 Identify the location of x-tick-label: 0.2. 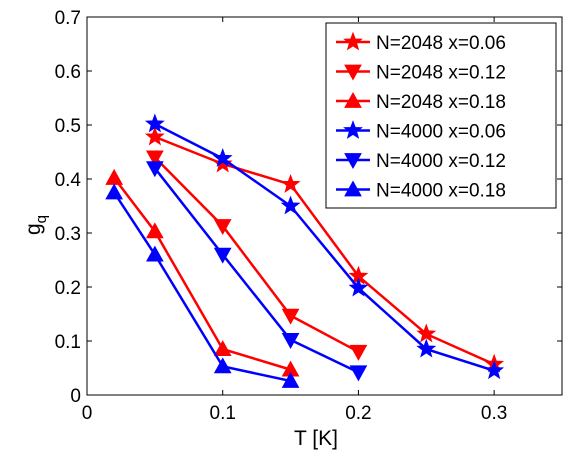
(358, 413).